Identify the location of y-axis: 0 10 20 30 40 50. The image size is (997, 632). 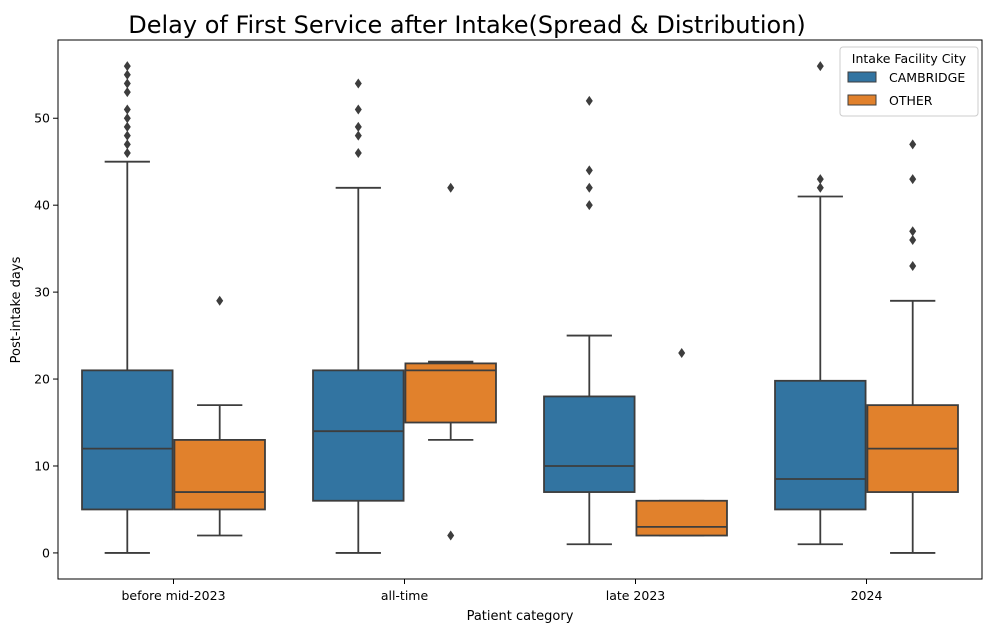
(46, 335).